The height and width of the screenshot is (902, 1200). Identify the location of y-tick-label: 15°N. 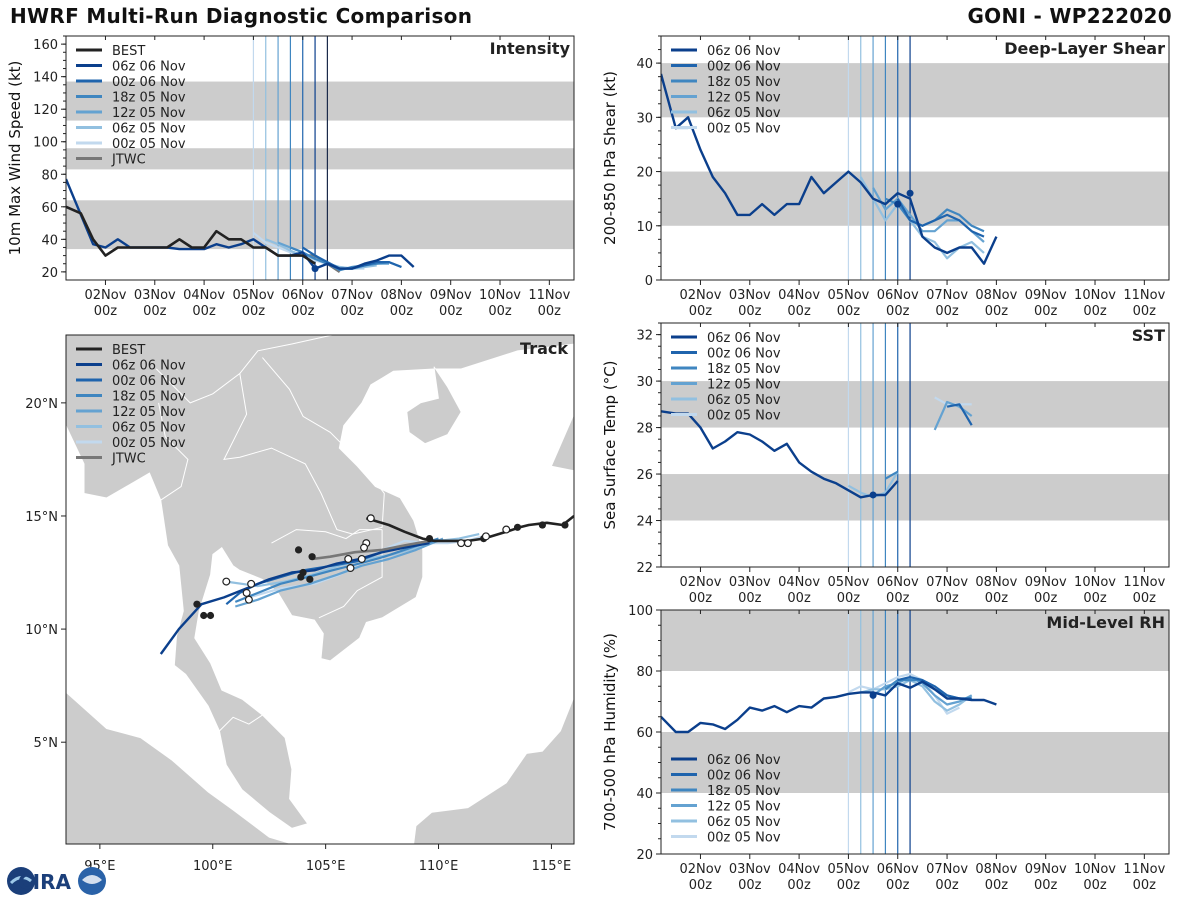
(41, 517).